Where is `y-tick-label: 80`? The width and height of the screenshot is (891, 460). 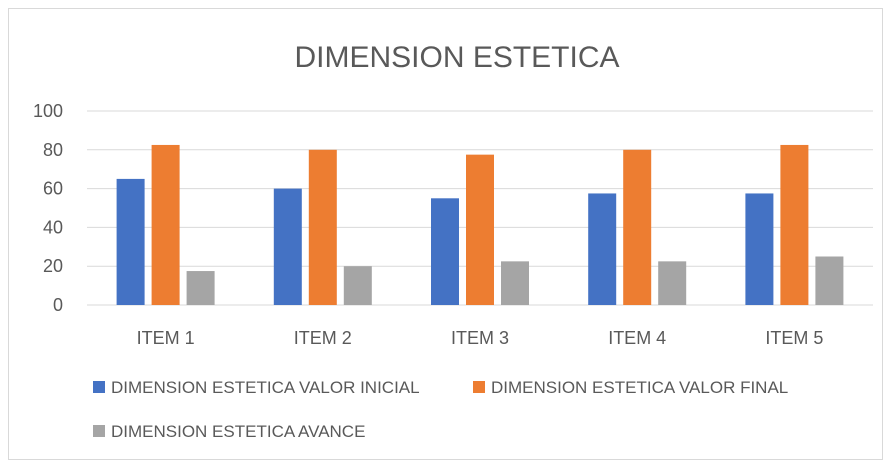 y-tick-label: 80 is located at coordinates (53, 150).